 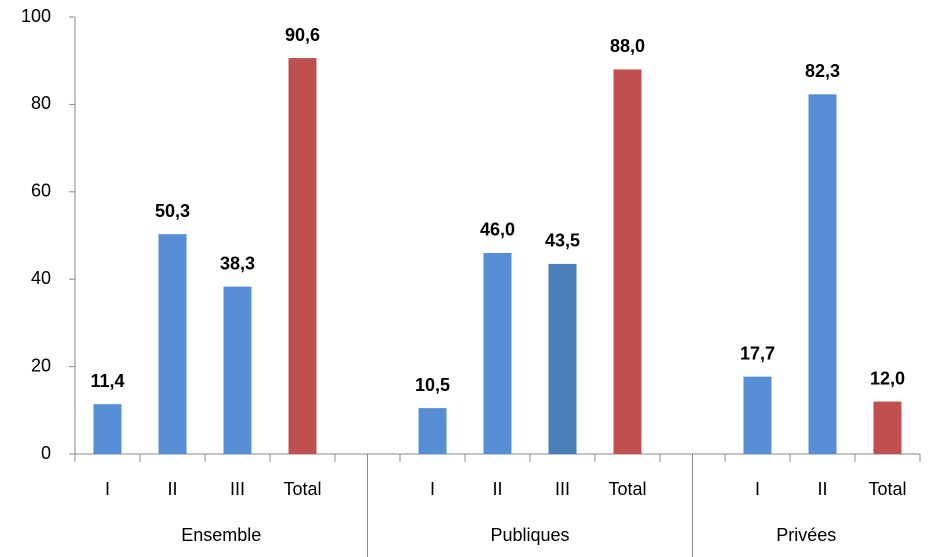 I want to click on value-label: 50,3, so click(x=172, y=211).